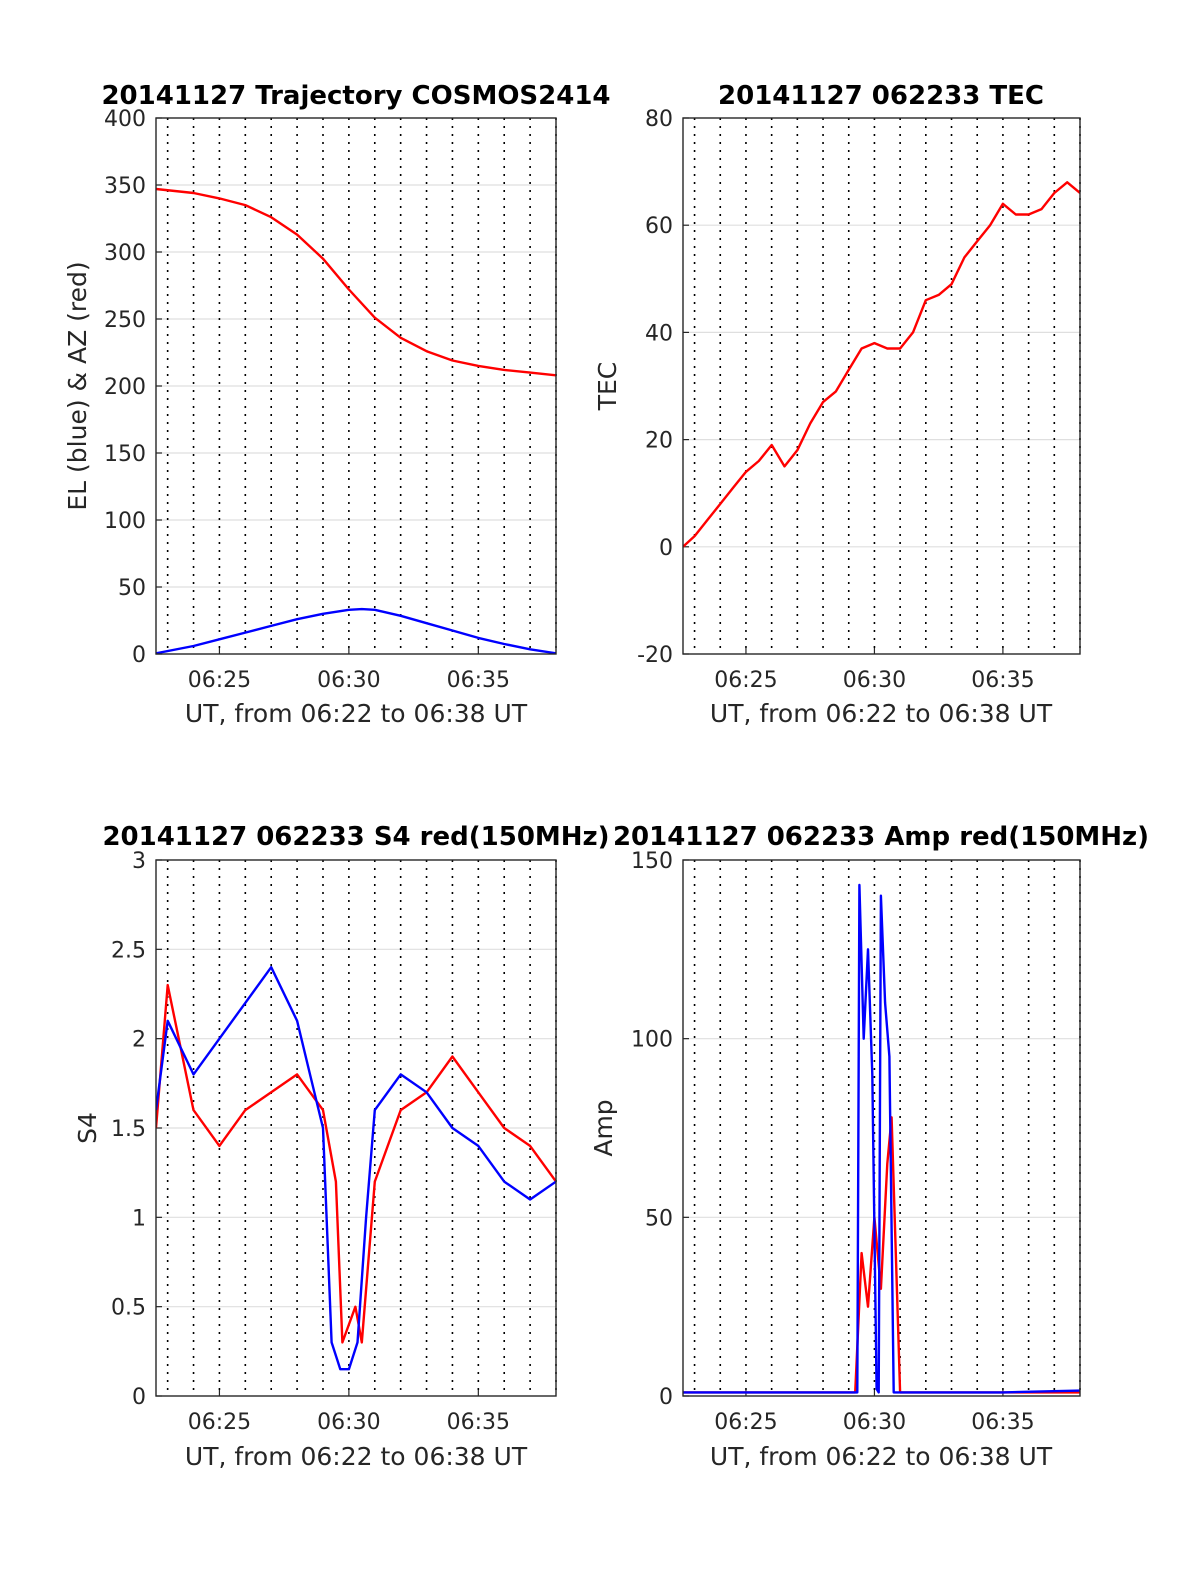 This screenshot has width=1200, height=1575. What do you see at coordinates (655, 655) in the screenshot?
I see `y-tick-label: -20` at bounding box center [655, 655].